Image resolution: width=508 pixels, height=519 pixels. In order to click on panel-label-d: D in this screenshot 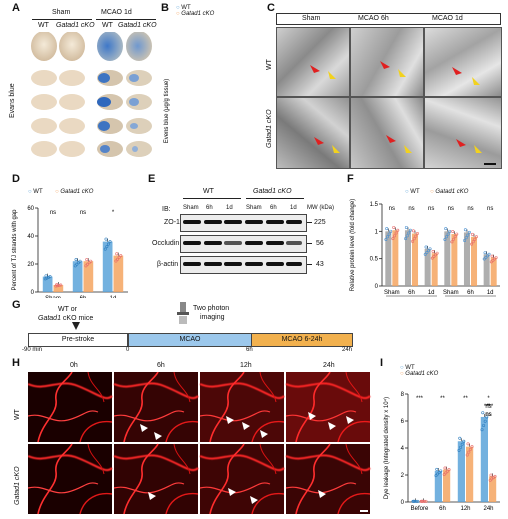, I will do `click(16, 179)`.